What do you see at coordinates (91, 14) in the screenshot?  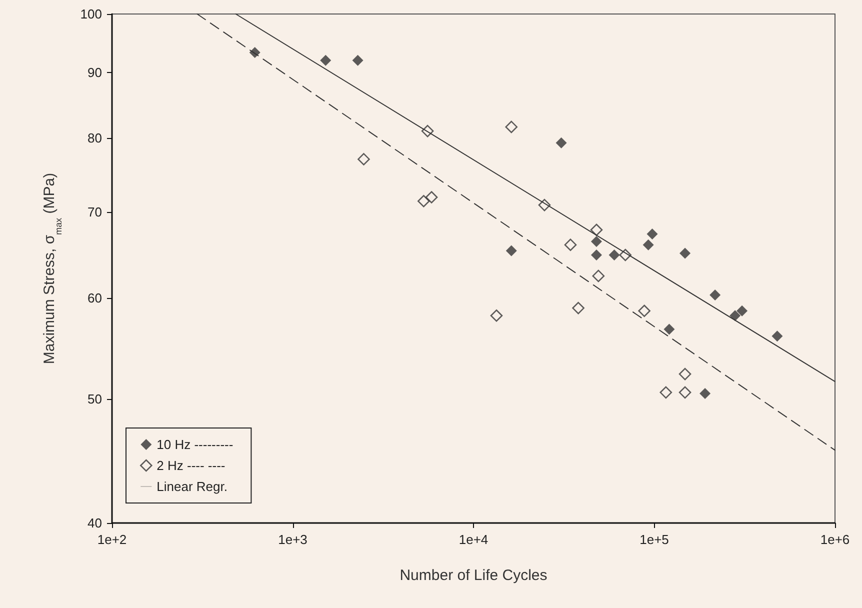 I see `y-tick-label: 100` at bounding box center [91, 14].